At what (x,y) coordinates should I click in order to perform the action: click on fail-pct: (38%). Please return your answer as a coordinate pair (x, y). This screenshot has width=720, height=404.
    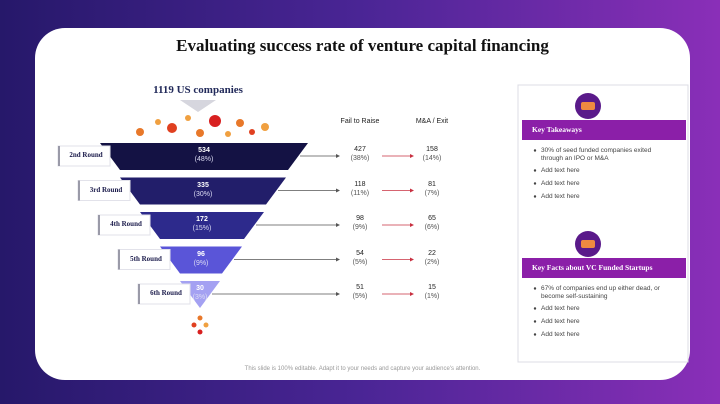
    Looking at the image, I should click on (360, 158).